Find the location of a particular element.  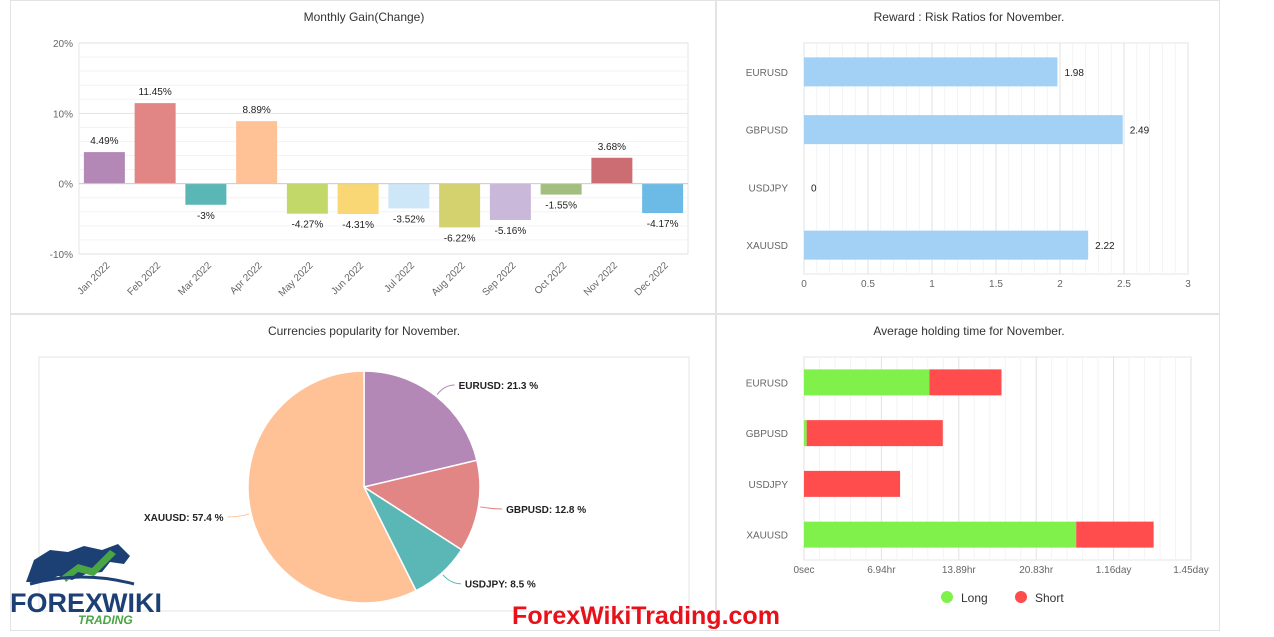

x-tick-label: Feb 2022 is located at coordinates (145, 279).